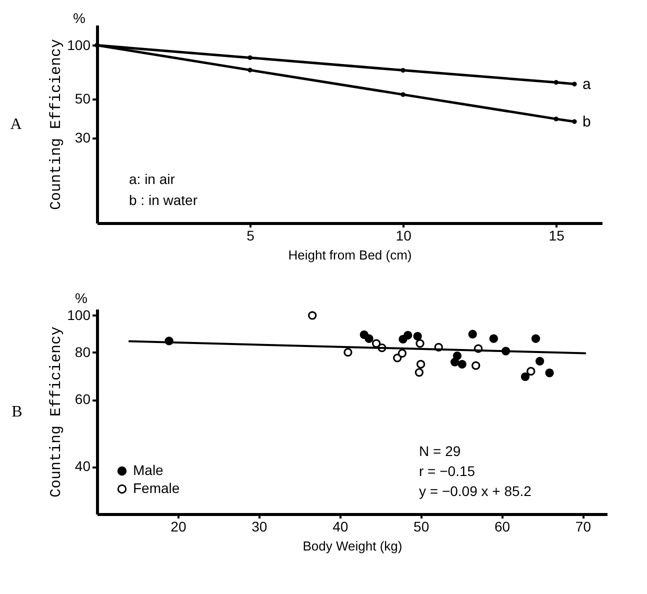 Image resolution: width=647 pixels, height=594 pixels. Describe the element at coordinates (82, 466) in the screenshot. I see `y-tick-label: 40` at that location.